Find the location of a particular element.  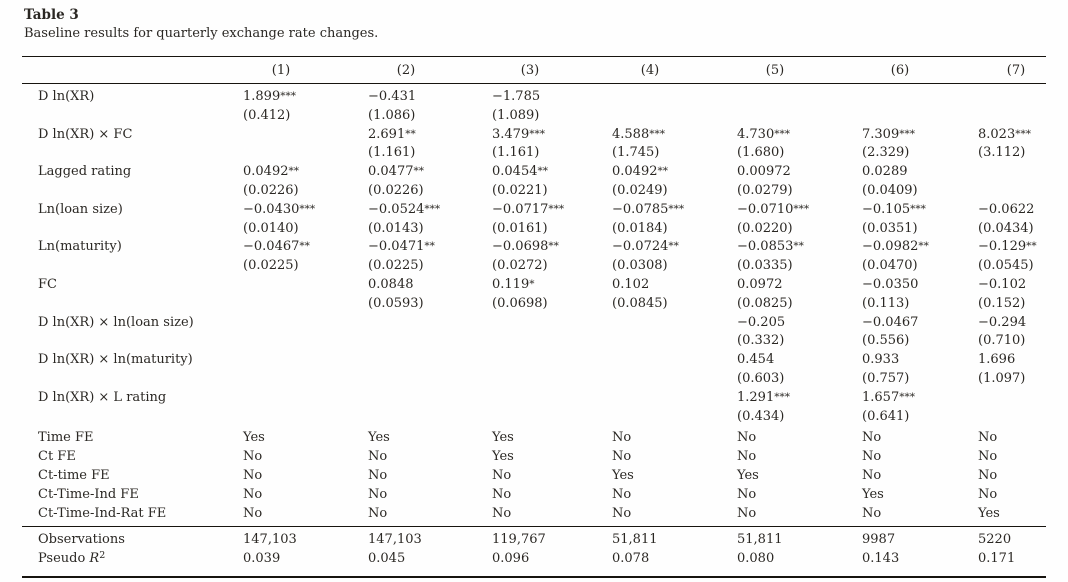

row-label: Ct-Time-Ind-Rat FE is located at coordinates (102, 513).